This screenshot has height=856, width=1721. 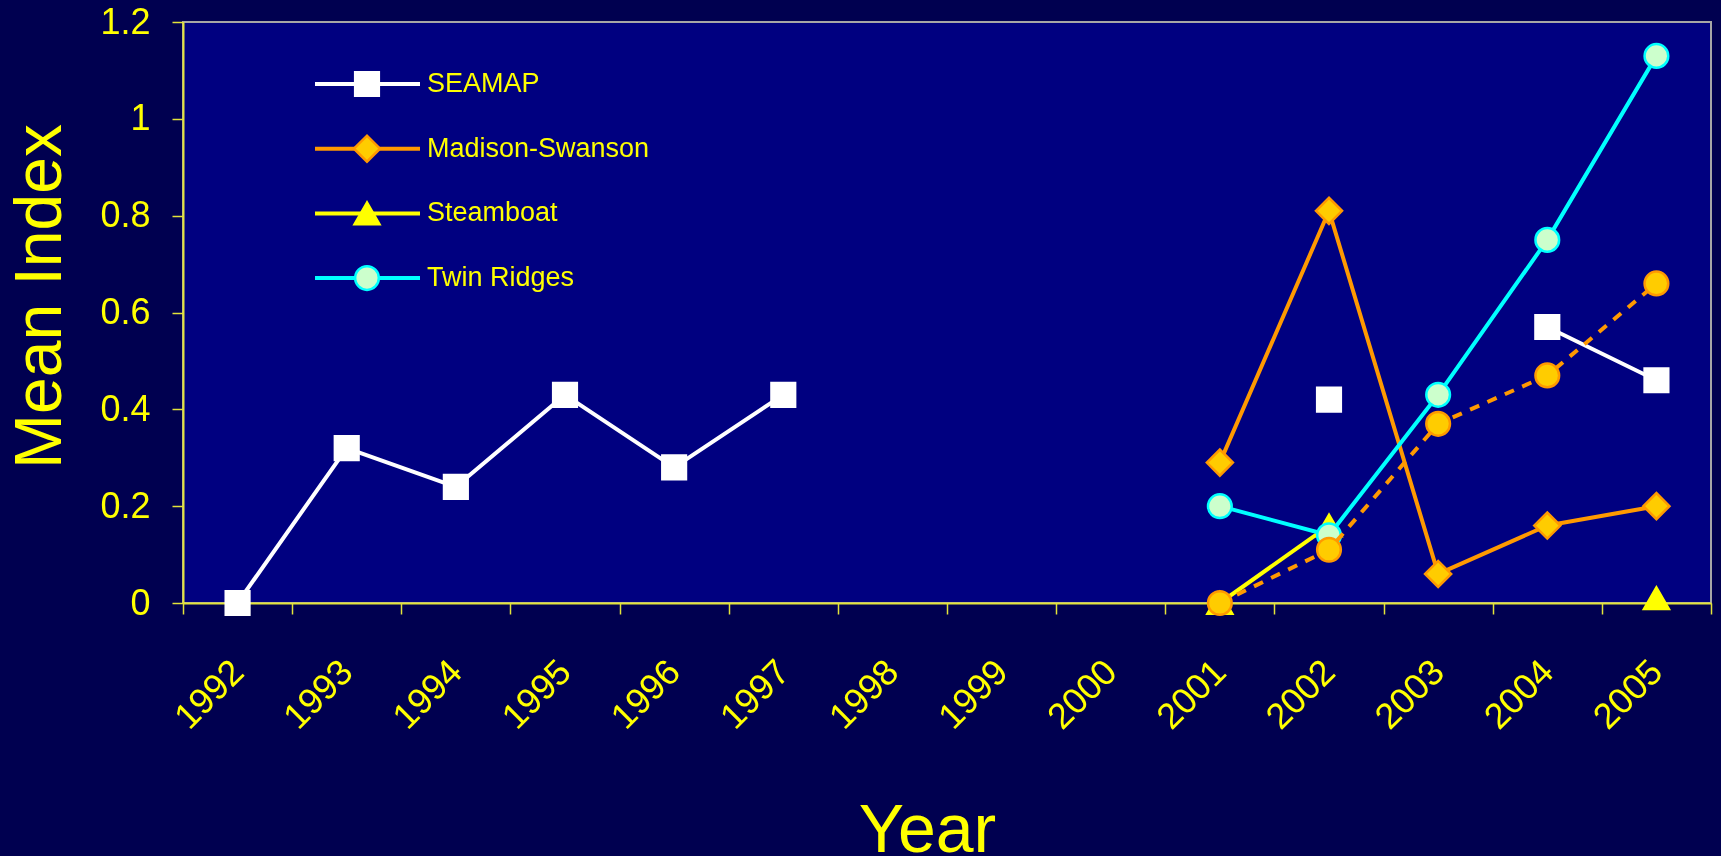 What do you see at coordinates (927, 822) in the screenshot?
I see `x-axis-title: Year` at bounding box center [927, 822].